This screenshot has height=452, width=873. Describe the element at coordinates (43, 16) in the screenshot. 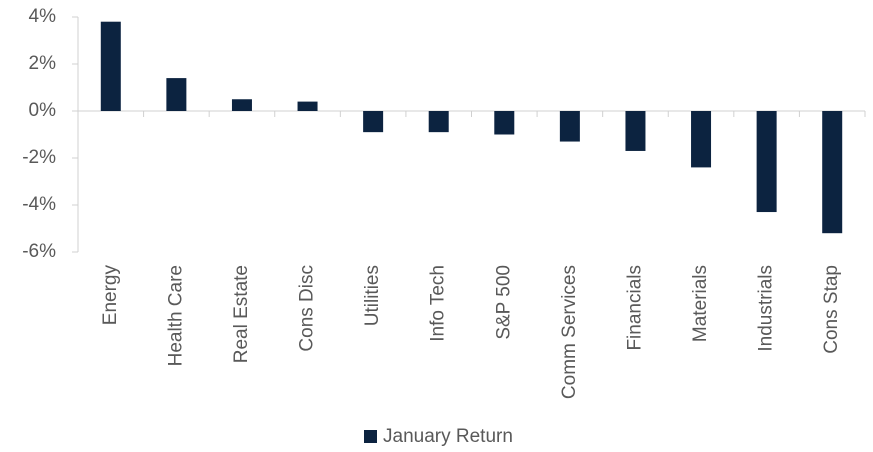

I see `y-tick-label: 4%` at that location.